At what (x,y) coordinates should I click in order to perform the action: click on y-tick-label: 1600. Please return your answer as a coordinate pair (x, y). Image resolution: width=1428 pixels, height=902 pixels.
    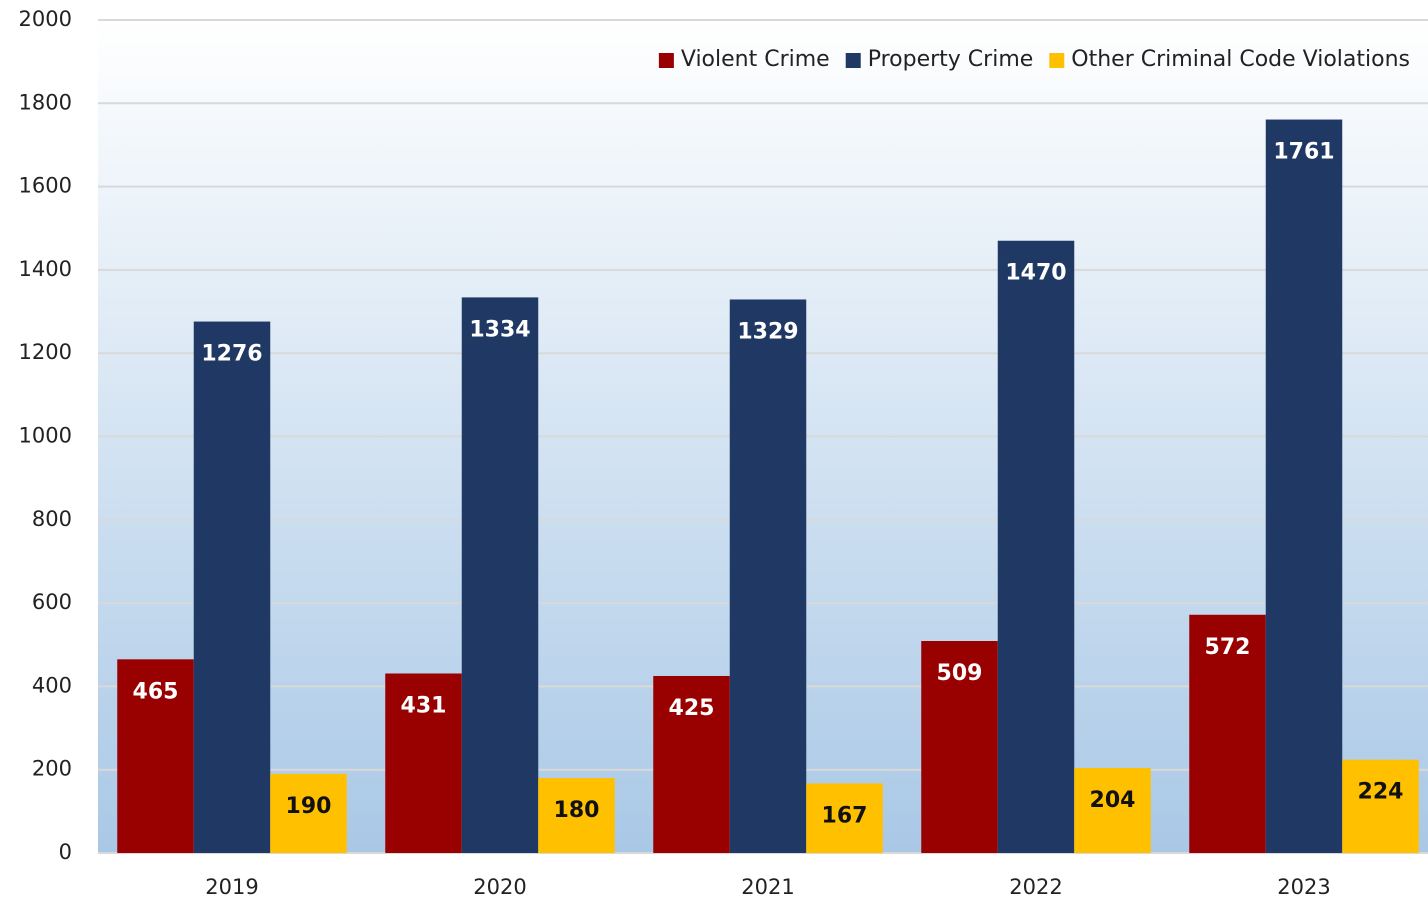
    Looking at the image, I should click on (45, 186).